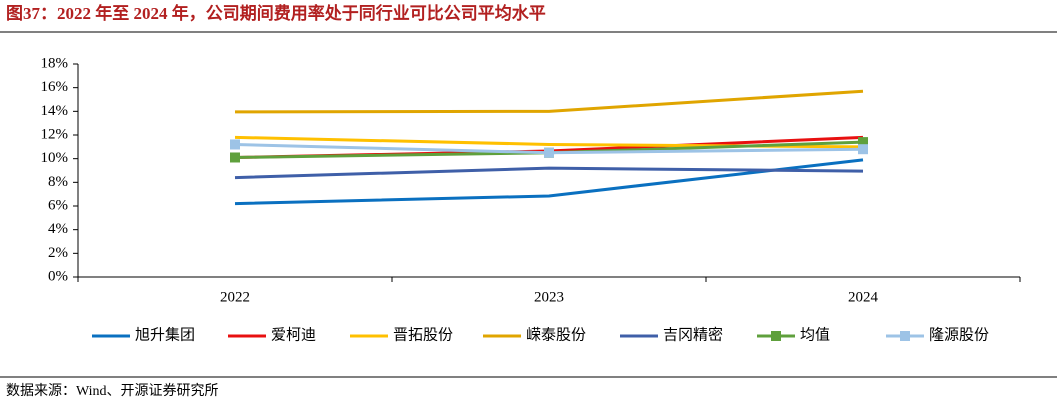 This screenshot has height=405, width=1057. What do you see at coordinates (165, 334) in the screenshot?
I see `legend-label: 旭升集团` at bounding box center [165, 334].